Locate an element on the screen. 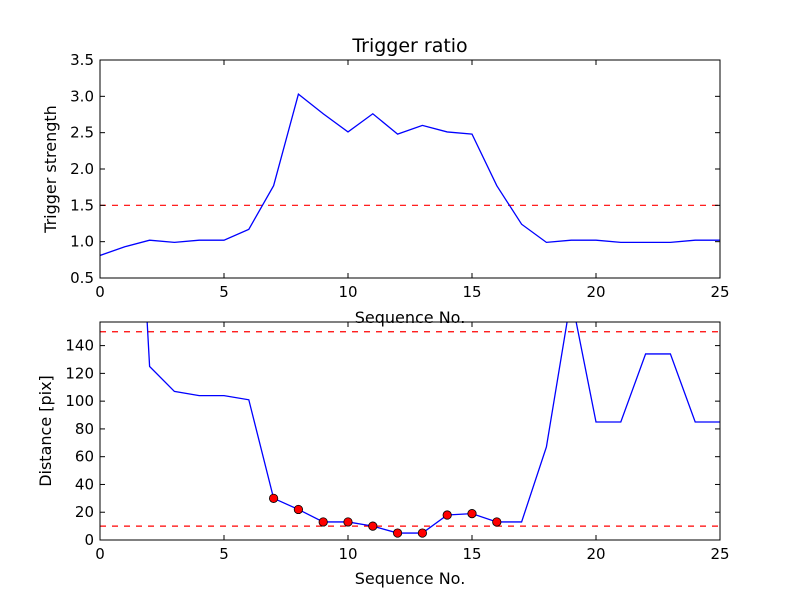 The image size is (800, 600). y-tick-label: 80 is located at coordinates (84, 429).